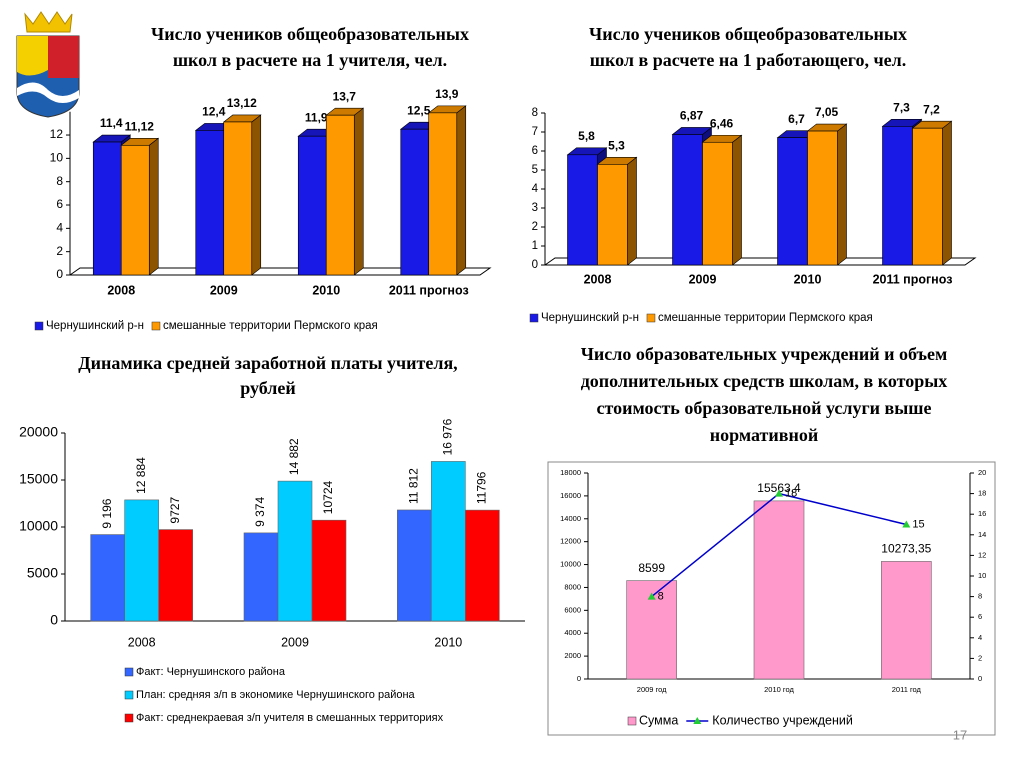 The width and height of the screenshot is (1024, 768). I want to click on line-label: 8, so click(661, 597).